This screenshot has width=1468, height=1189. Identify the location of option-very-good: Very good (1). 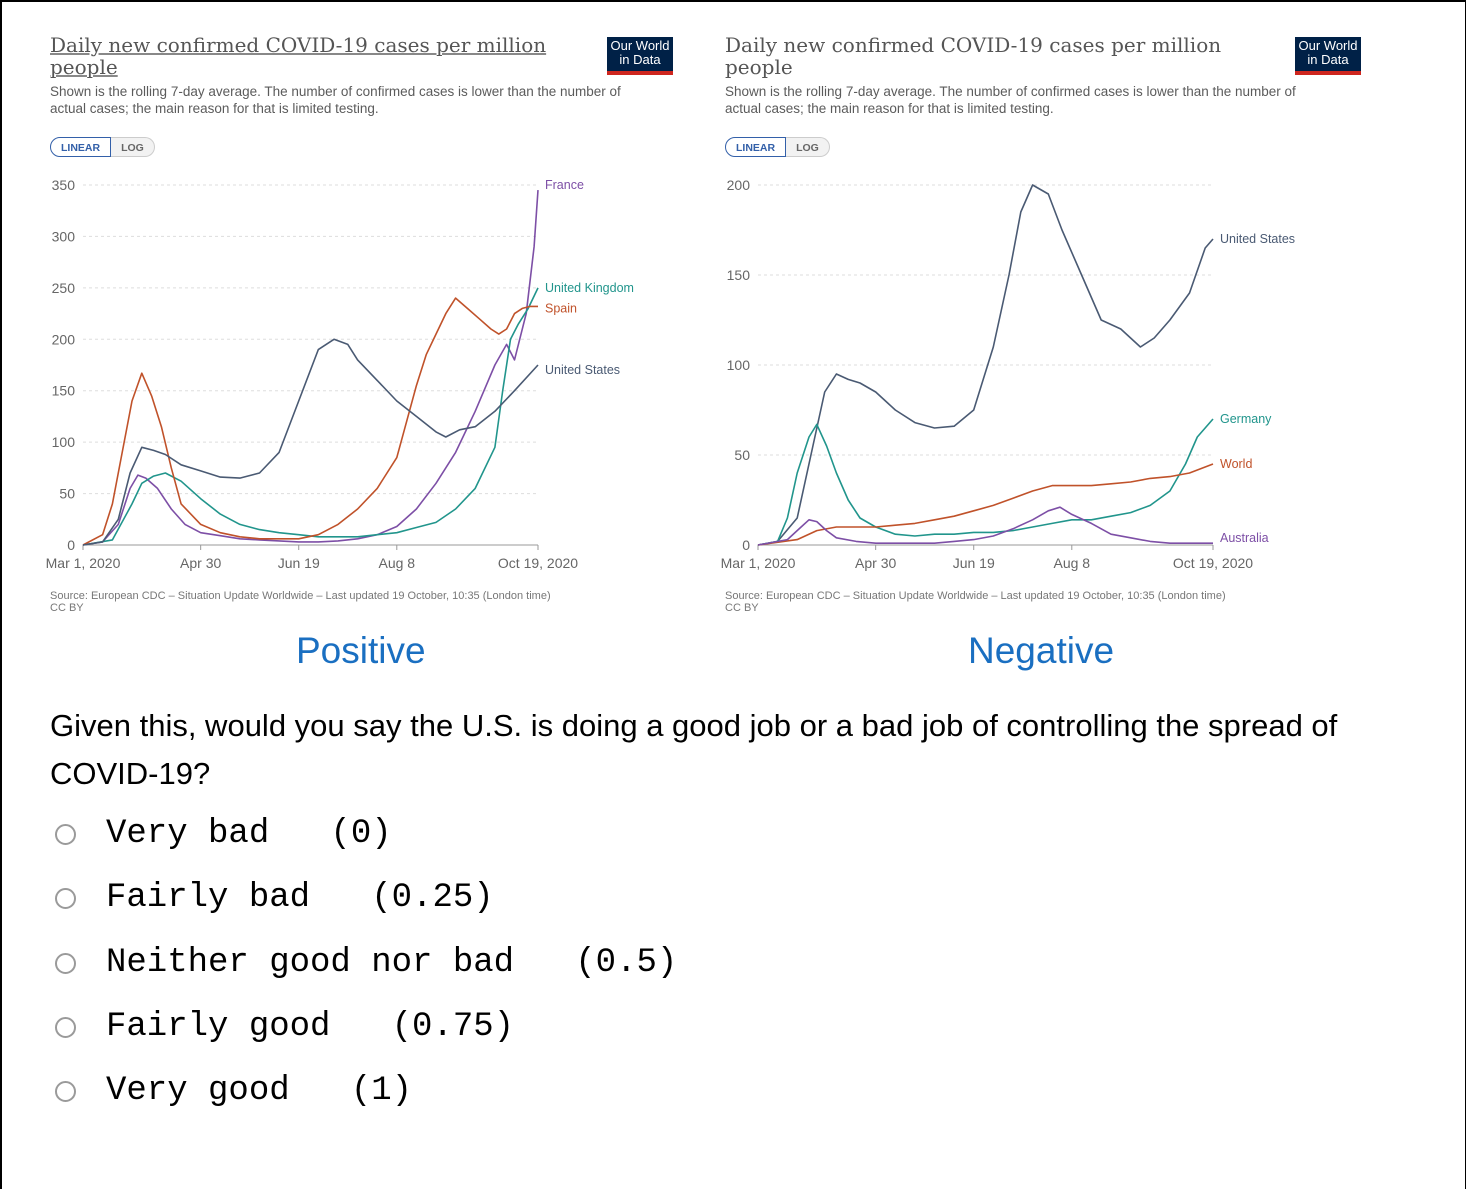
(405, 1091).